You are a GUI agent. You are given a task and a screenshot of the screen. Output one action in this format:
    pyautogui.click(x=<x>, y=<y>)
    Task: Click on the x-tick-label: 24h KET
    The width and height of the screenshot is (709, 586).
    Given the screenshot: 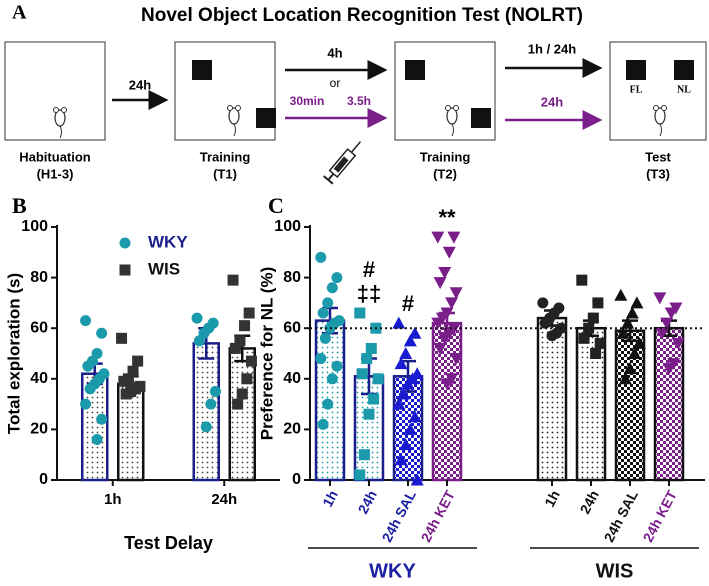 What is the action you would take?
    pyautogui.click(x=437, y=515)
    